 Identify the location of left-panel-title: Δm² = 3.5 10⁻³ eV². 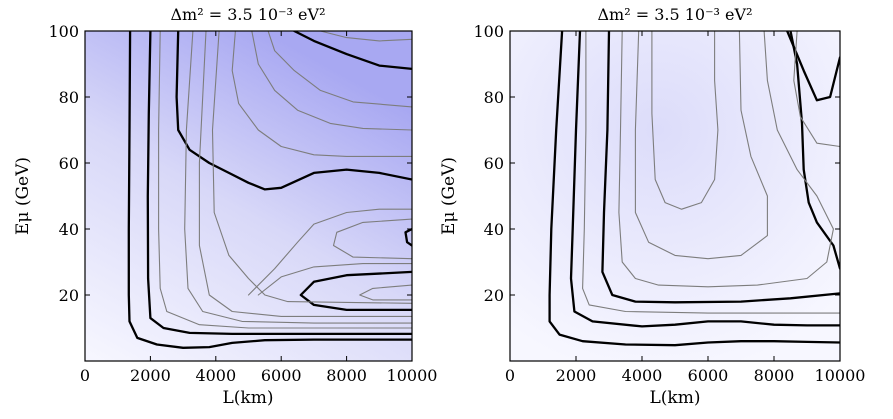
(248, 14).